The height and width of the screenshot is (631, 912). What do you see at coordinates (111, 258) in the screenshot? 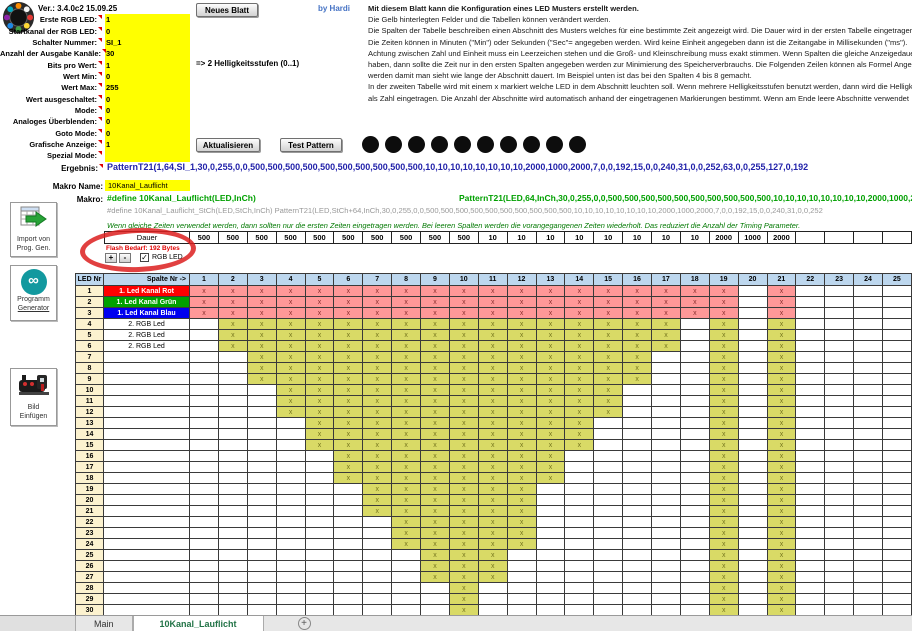
I see `add-column-button: +` at bounding box center [111, 258].